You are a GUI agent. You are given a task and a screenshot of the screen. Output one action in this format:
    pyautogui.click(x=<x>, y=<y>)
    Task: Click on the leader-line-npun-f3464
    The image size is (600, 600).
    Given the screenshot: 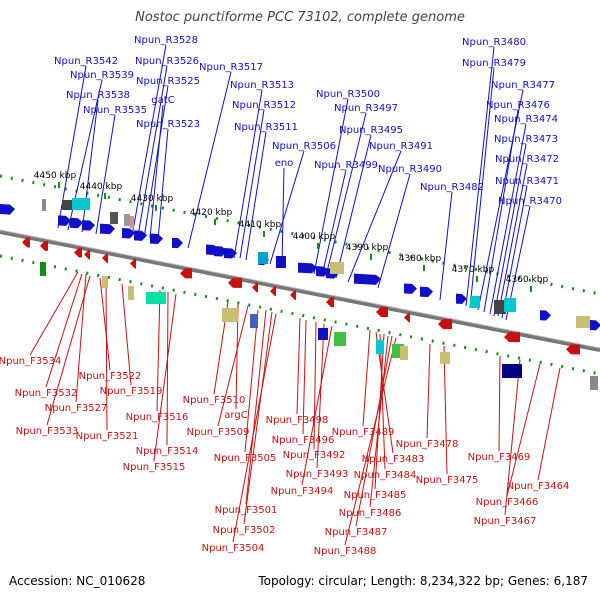 What is the action you would take?
    pyautogui.click(x=549, y=424)
    